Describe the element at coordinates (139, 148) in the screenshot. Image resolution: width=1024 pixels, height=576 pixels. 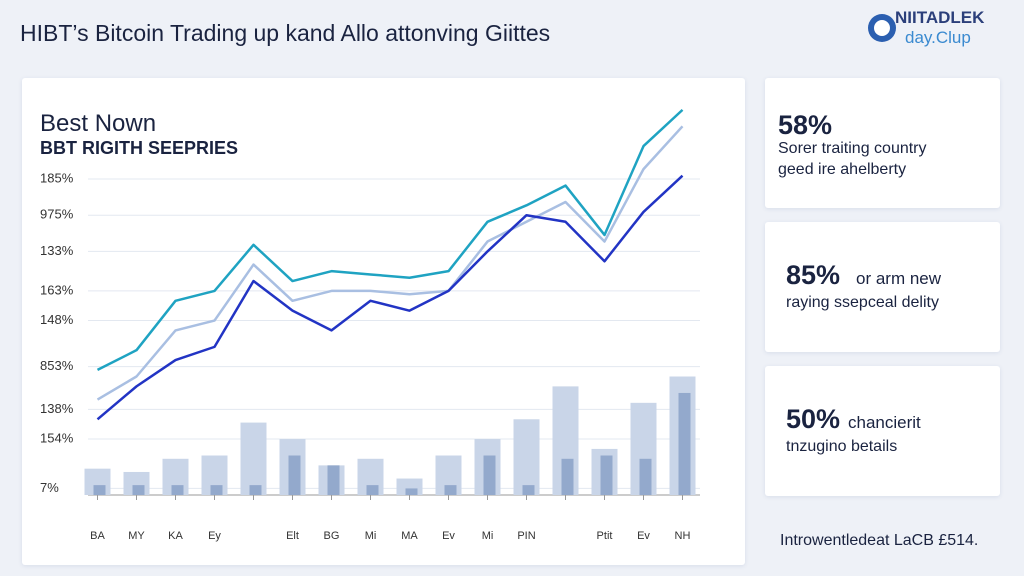
I see `chart-subtitle: BBT RIGITH SEEPRIES` at that location.